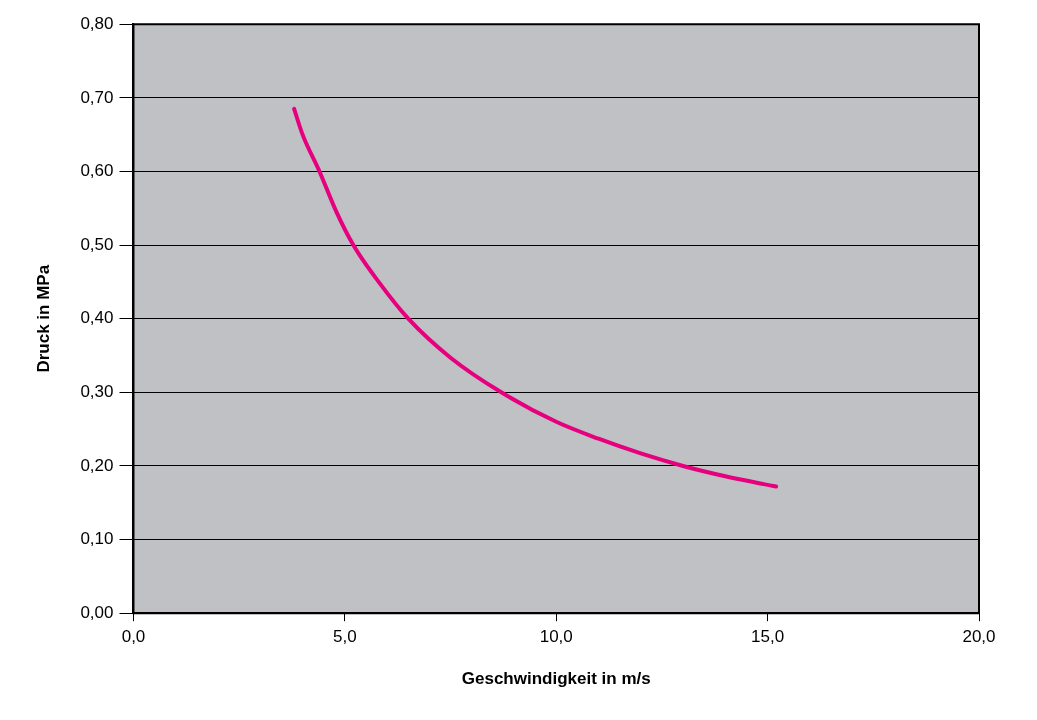 The height and width of the screenshot is (720, 1037). What do you see at coordinates (345, 637) in the screenshot?
I see `x-tick-label: 5,0` at bounding box center [345, 637].